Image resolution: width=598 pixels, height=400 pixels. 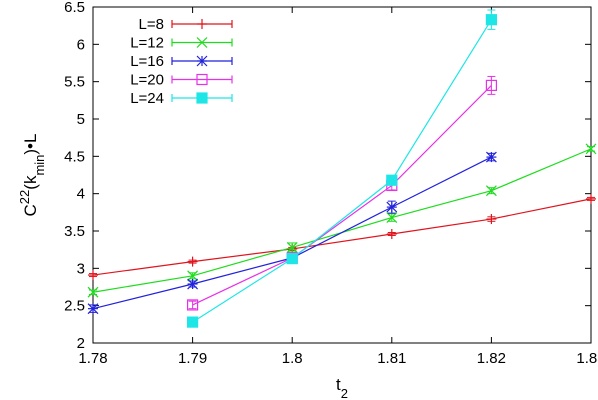 What do you see at coordinates (74, 231) in the screenshot?
I see `y-tick-label: 3.5` at bounding box center [74, 231].